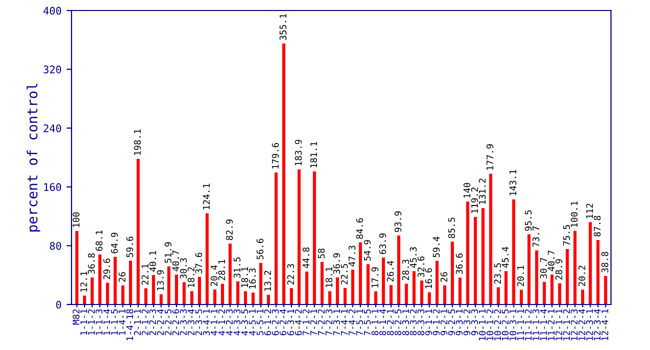 The height and width of the screenshot is (350, 650). I want to click on data-label: 179.6, so click(275, 155).